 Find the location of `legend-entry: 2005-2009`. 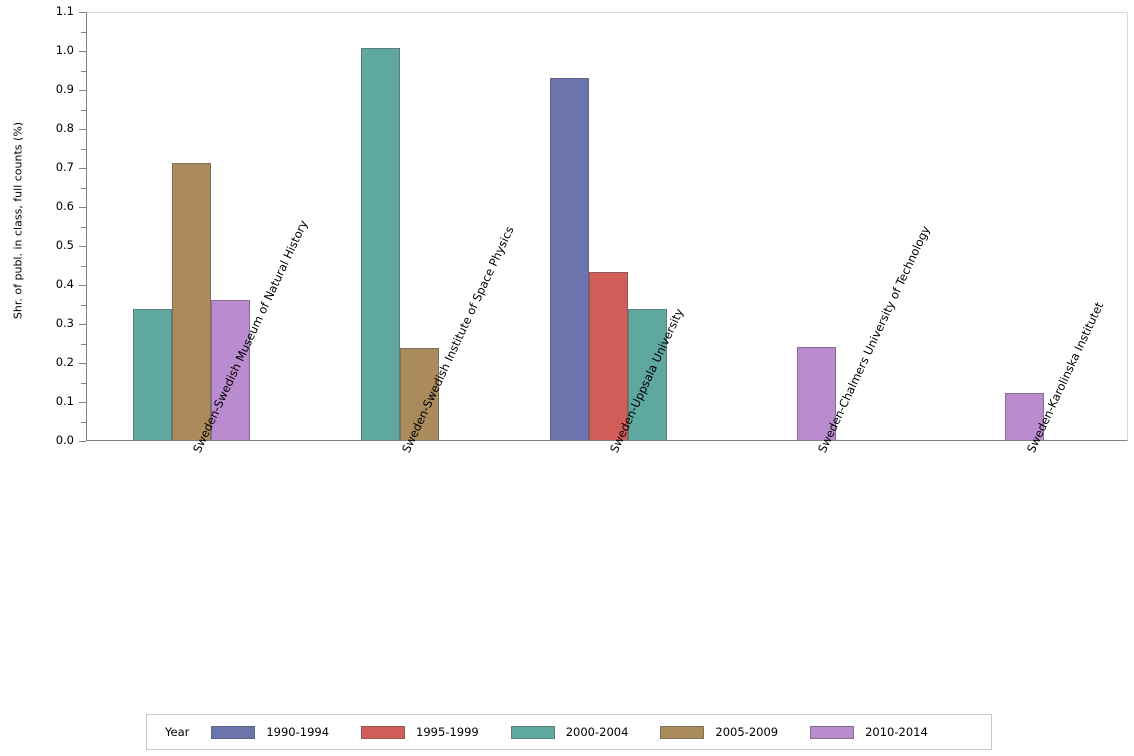

legend-entry: 2005-2009 is located at coordinates (719, 732).